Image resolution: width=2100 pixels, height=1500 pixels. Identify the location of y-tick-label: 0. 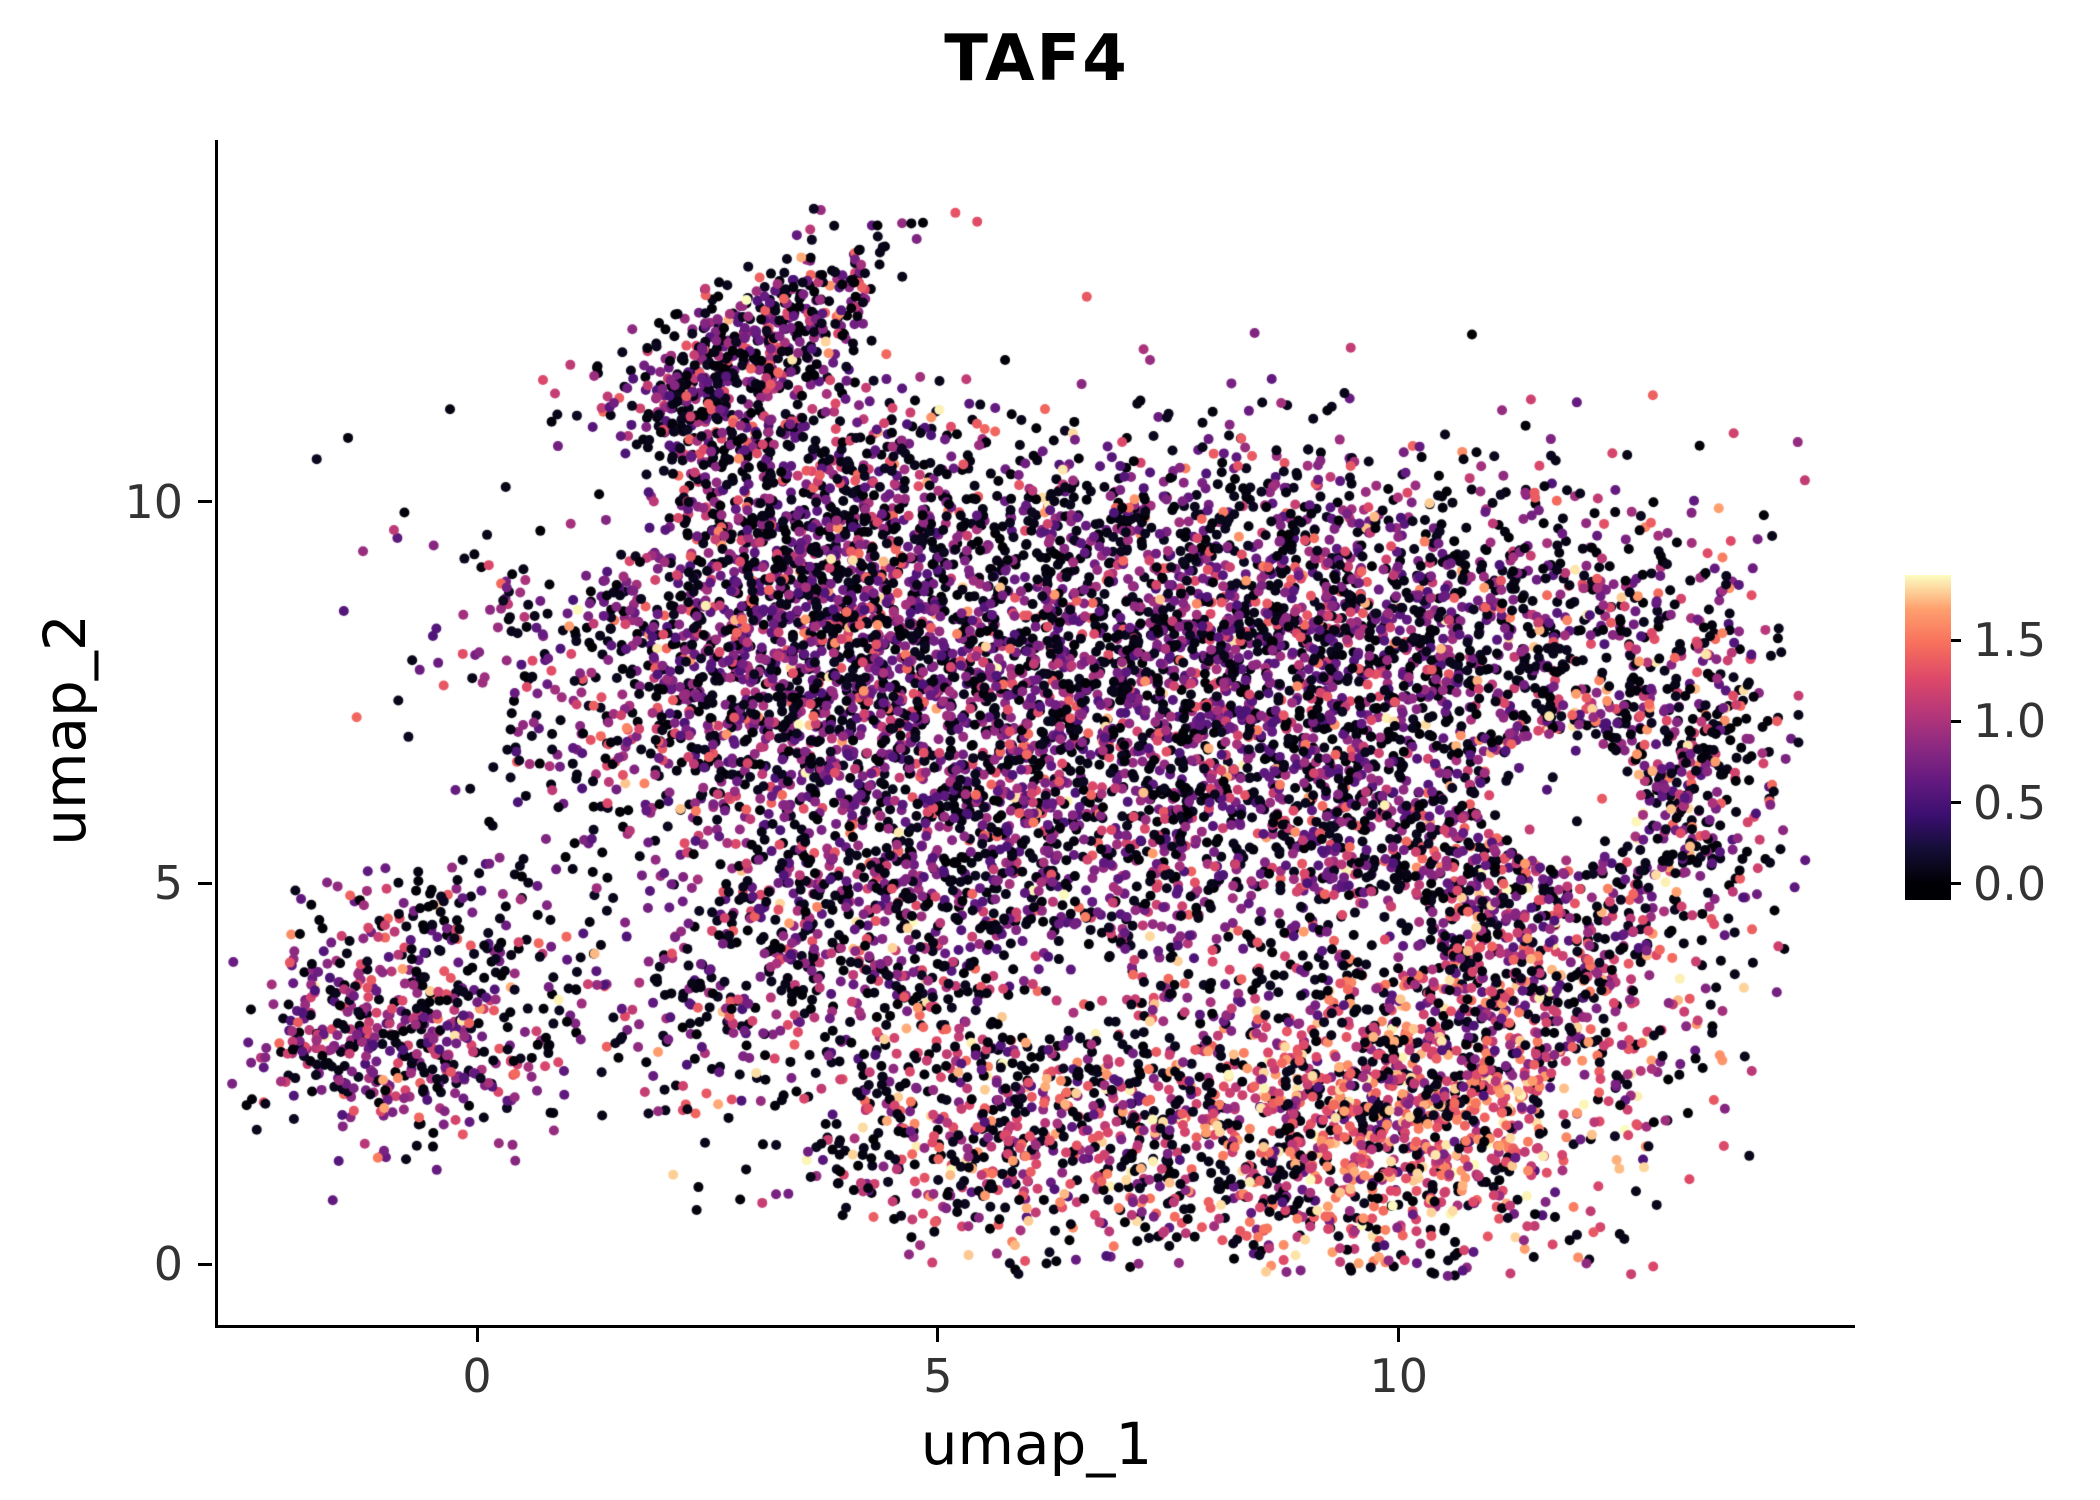
(168, 1264).